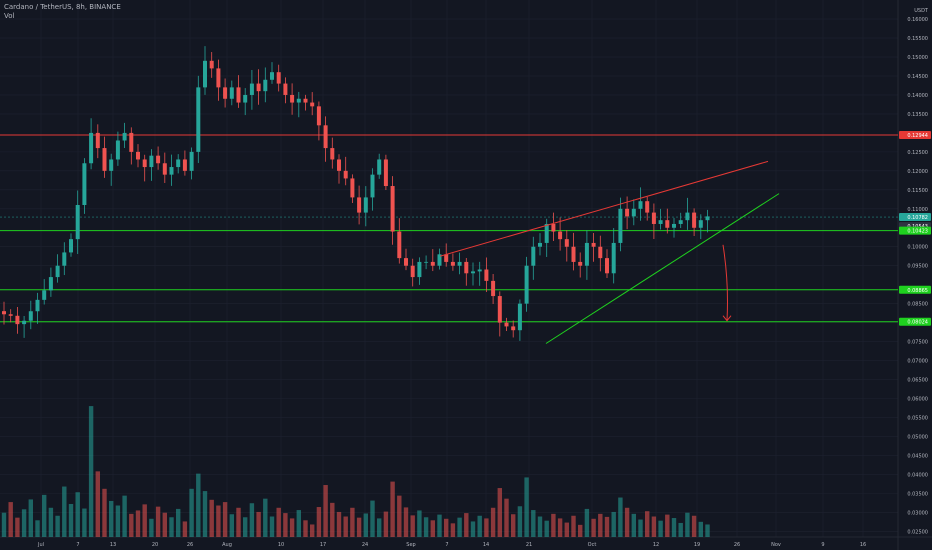 The image size is (932, 550). Describe the element at coordinates (592, 545) in the screenshot. I see `time-tick-label: Oct` at that location.